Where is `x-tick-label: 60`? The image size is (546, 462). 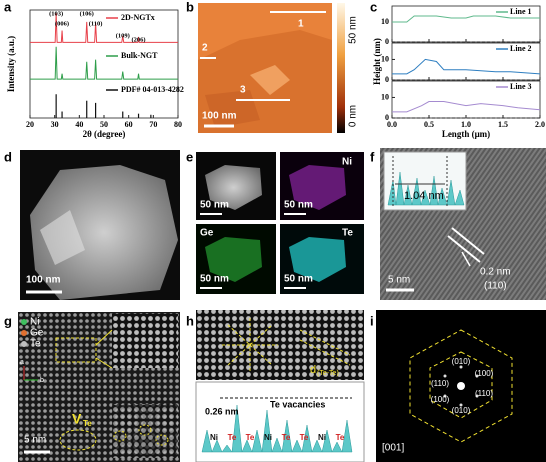
x-tick-label: 60 is located at coordinates (129, 124).